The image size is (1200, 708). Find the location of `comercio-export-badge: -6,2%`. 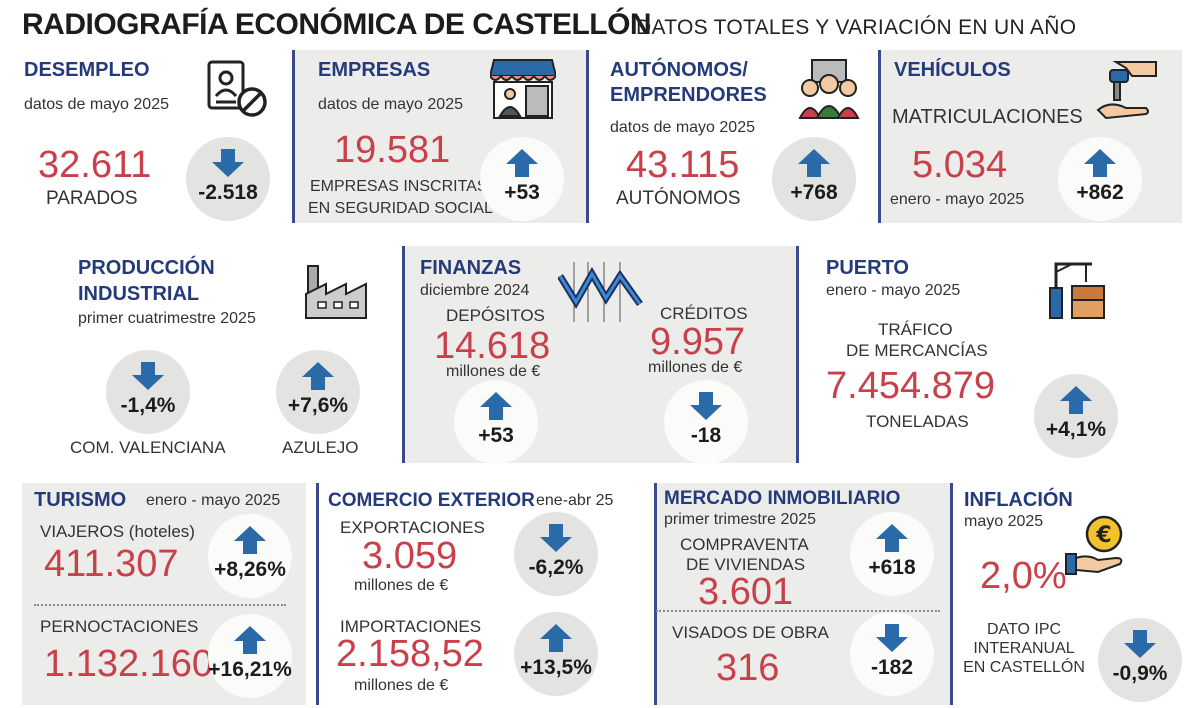

comercio-export-badge: -6,2% is located at coordinates (556, 554).